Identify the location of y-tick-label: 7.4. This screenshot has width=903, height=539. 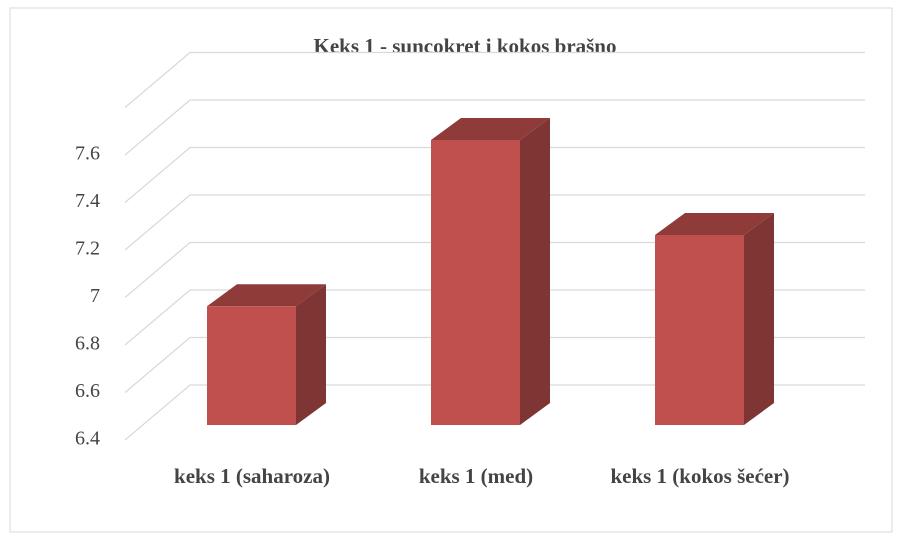
(87, 201).